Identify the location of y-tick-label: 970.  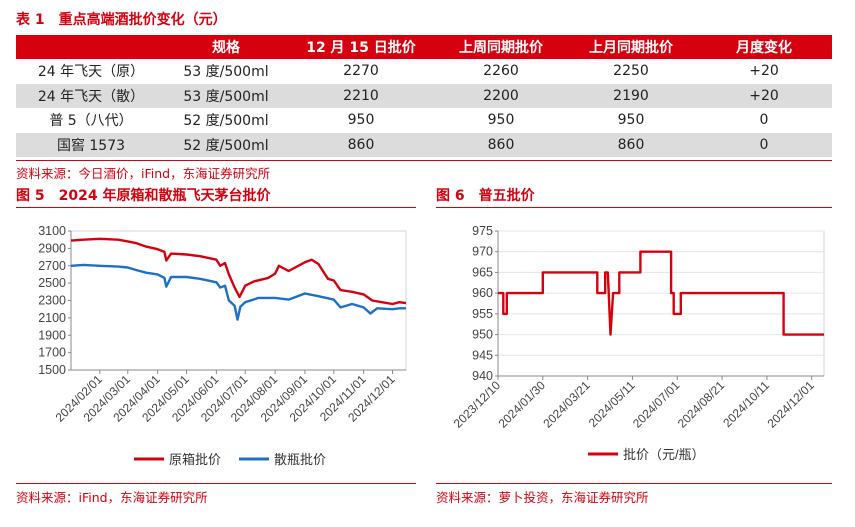
(482, 252).